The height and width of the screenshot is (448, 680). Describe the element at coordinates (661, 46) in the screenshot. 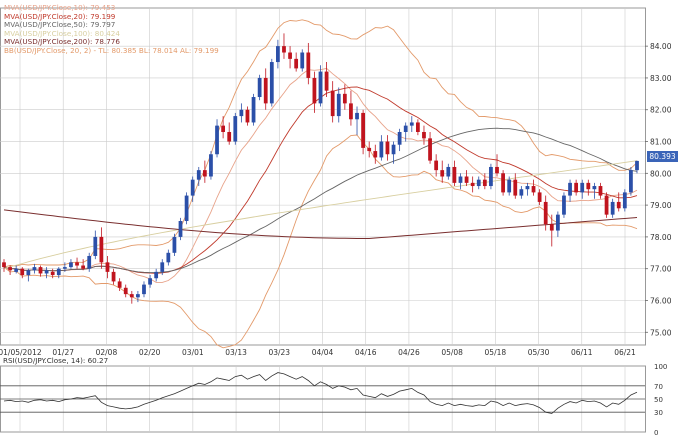

I see `price-tick-label: 84.00` at that location.